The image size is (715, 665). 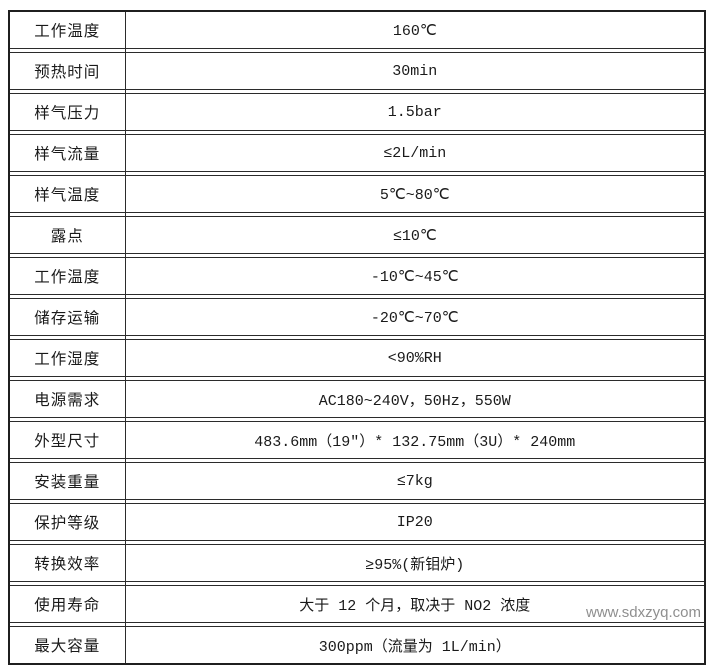 What do you see at coordinates (415, 194) in the screenshot?
I see `spec-parameter-value: 5℃~80℃` at bounding box center [415, 194].